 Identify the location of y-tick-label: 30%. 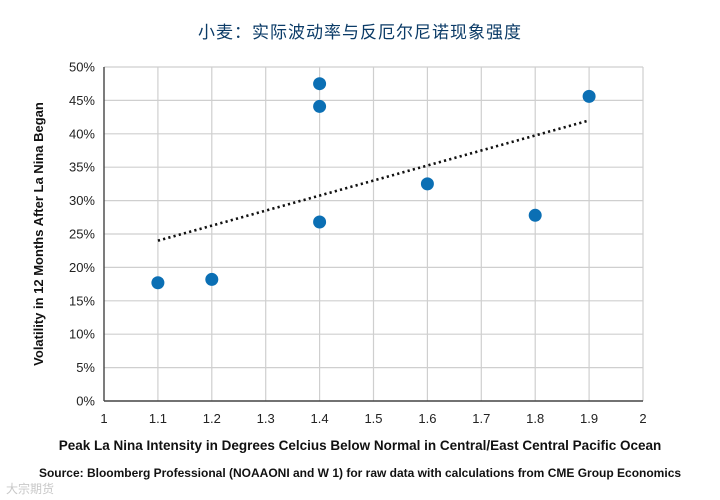
(82, 200).